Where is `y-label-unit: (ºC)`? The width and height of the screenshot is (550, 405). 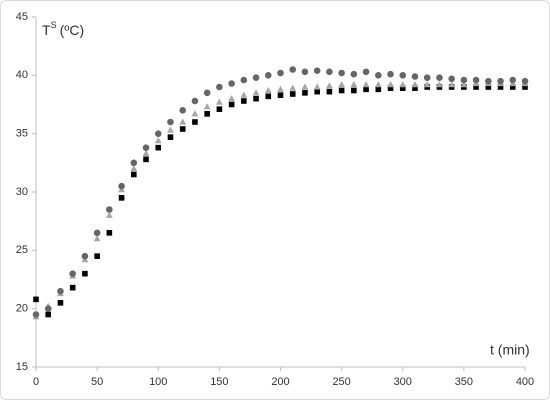 y-label-unit: (ºC) is located at coordinates (72, 30).